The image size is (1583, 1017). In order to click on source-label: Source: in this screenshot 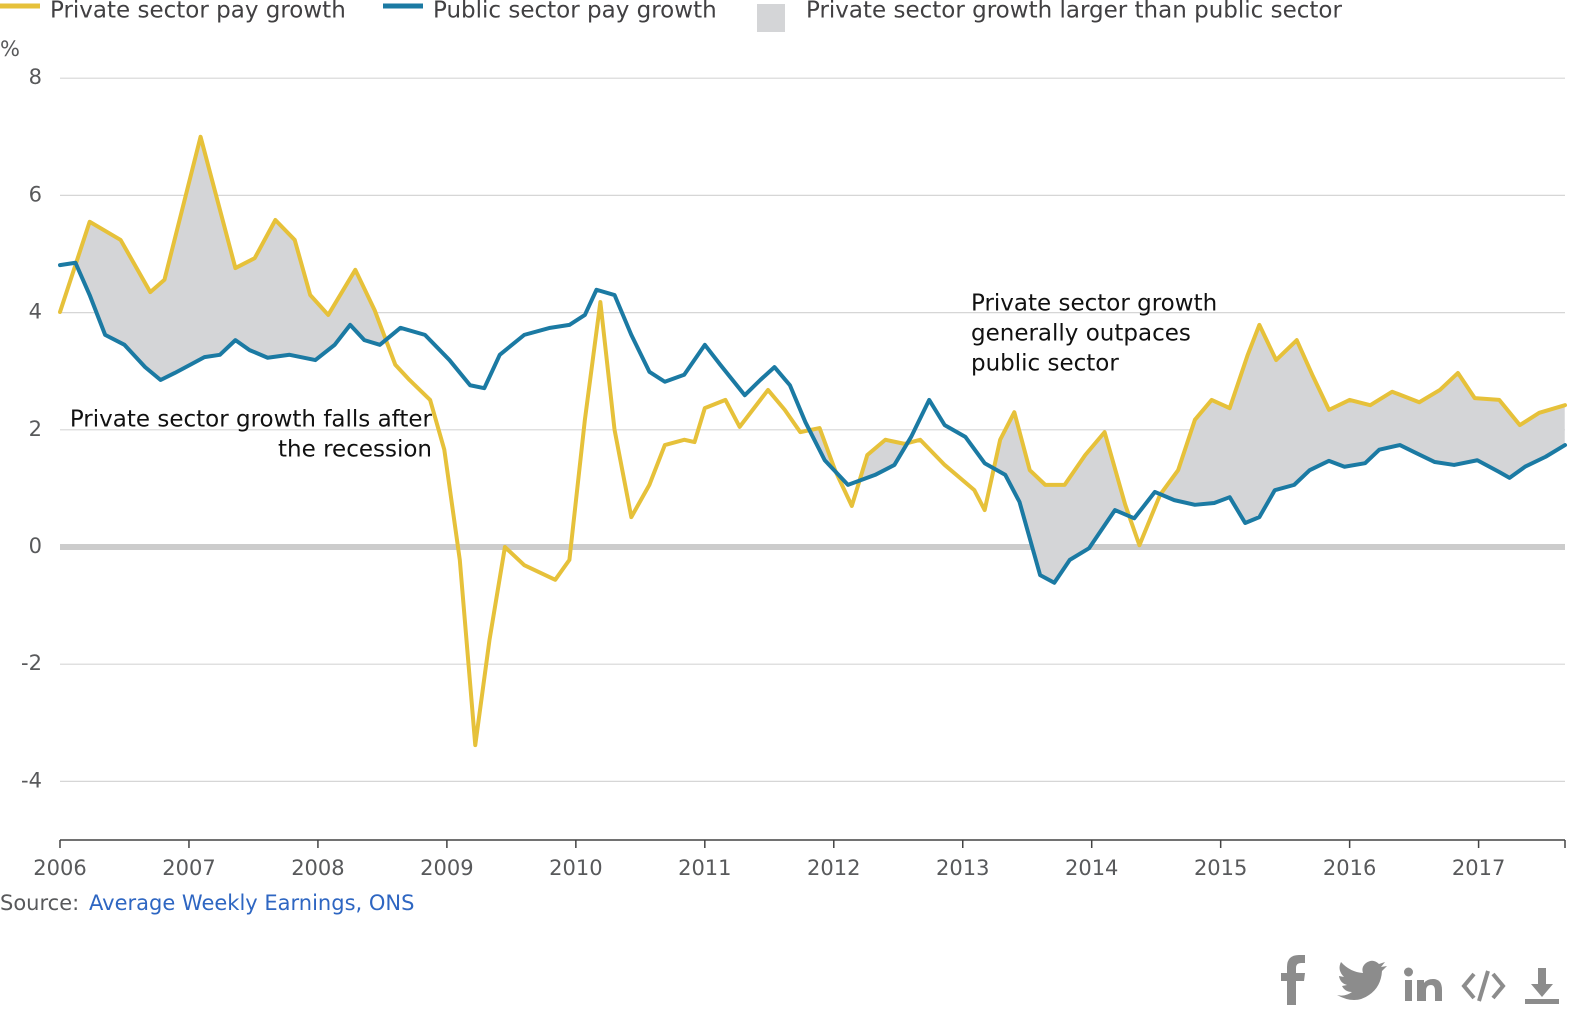, I will do `click(39, 903)`.